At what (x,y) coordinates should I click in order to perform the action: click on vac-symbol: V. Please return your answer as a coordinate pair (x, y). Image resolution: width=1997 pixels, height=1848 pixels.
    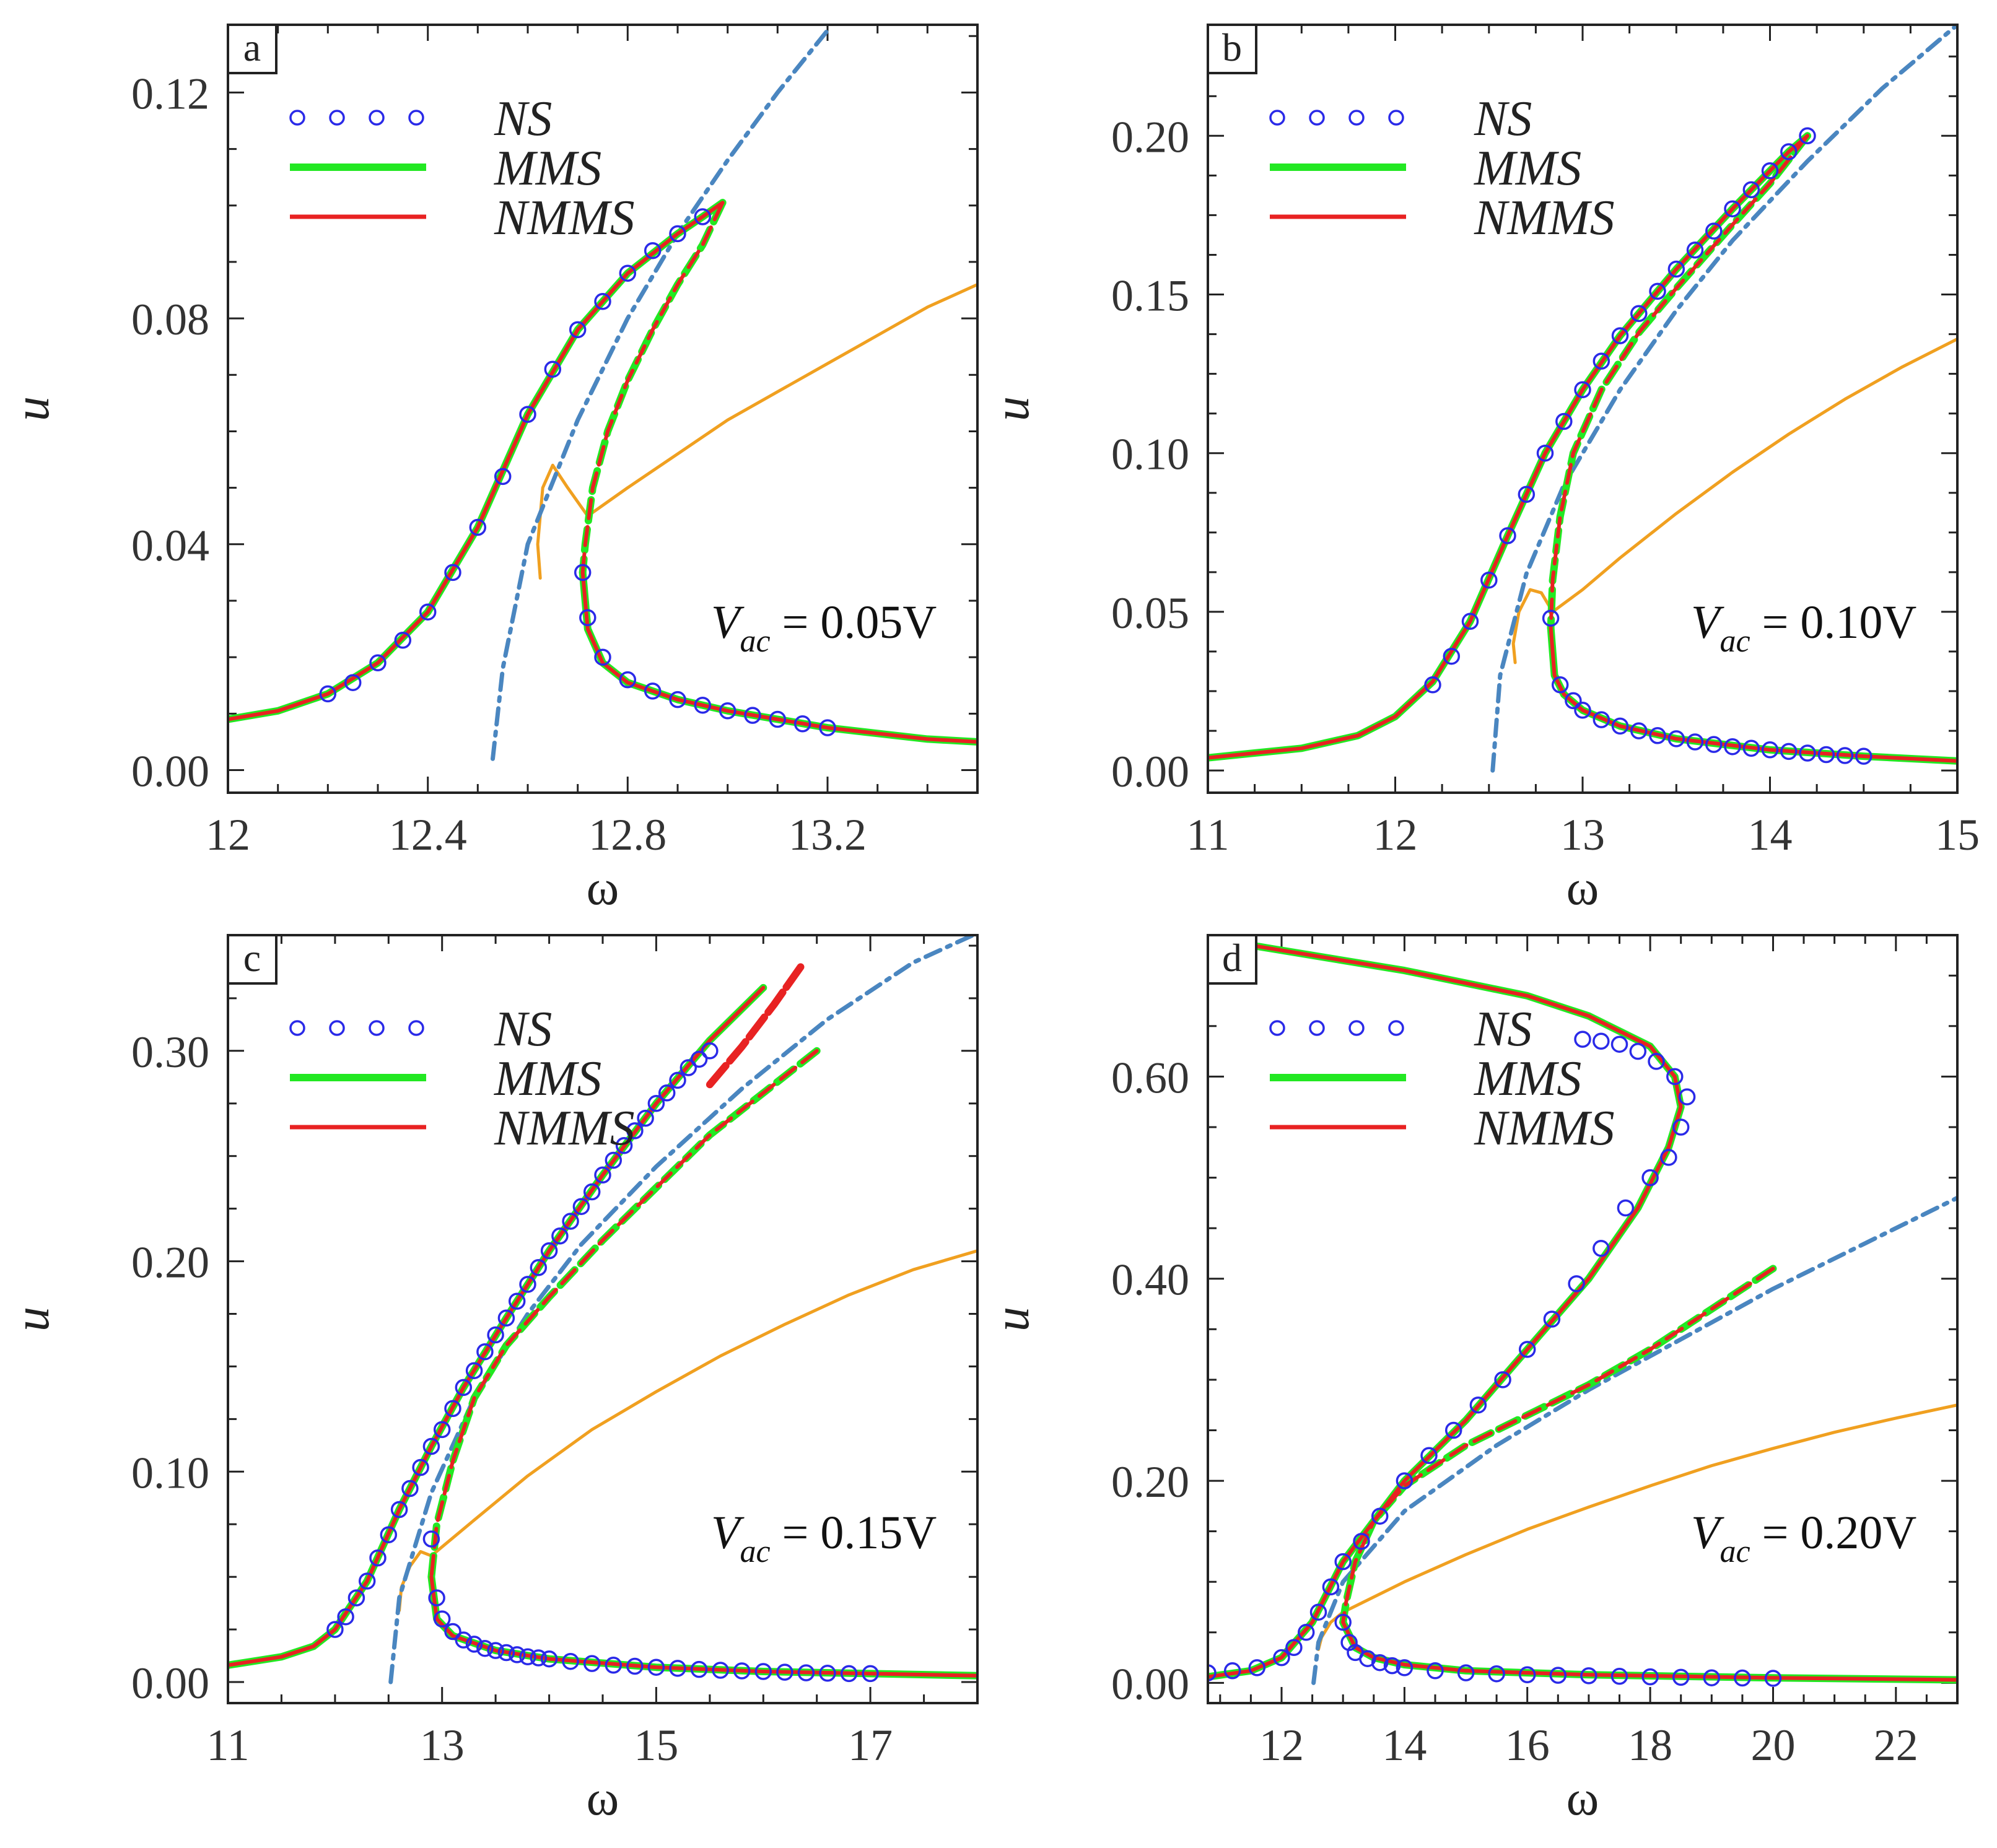
    Looking at the image, I should click on (728, 1533).